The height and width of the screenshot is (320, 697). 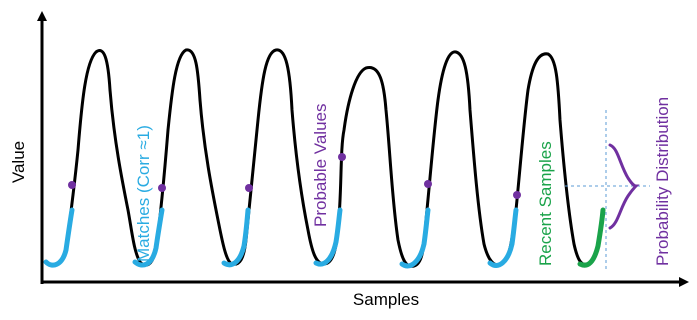 What do you see at coordinates (281, 238) in the screenshot?
I see `matches-segments` at bounding box center [281, 238].